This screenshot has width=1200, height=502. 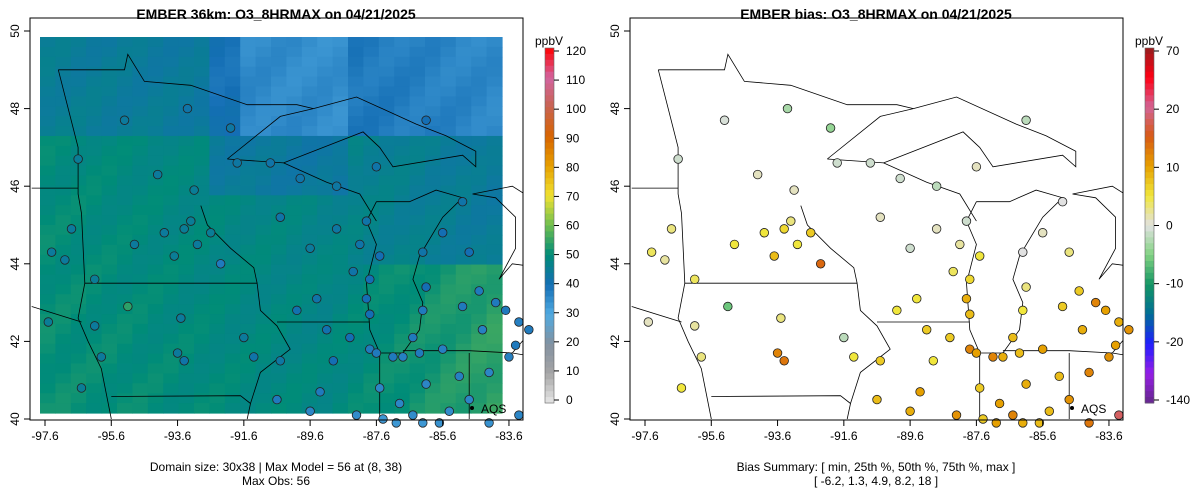 What do you see at coordinates (575, 80) in the screenshot?
I see `colorbar-tick-label: 110` at bounding box center [575, 80].